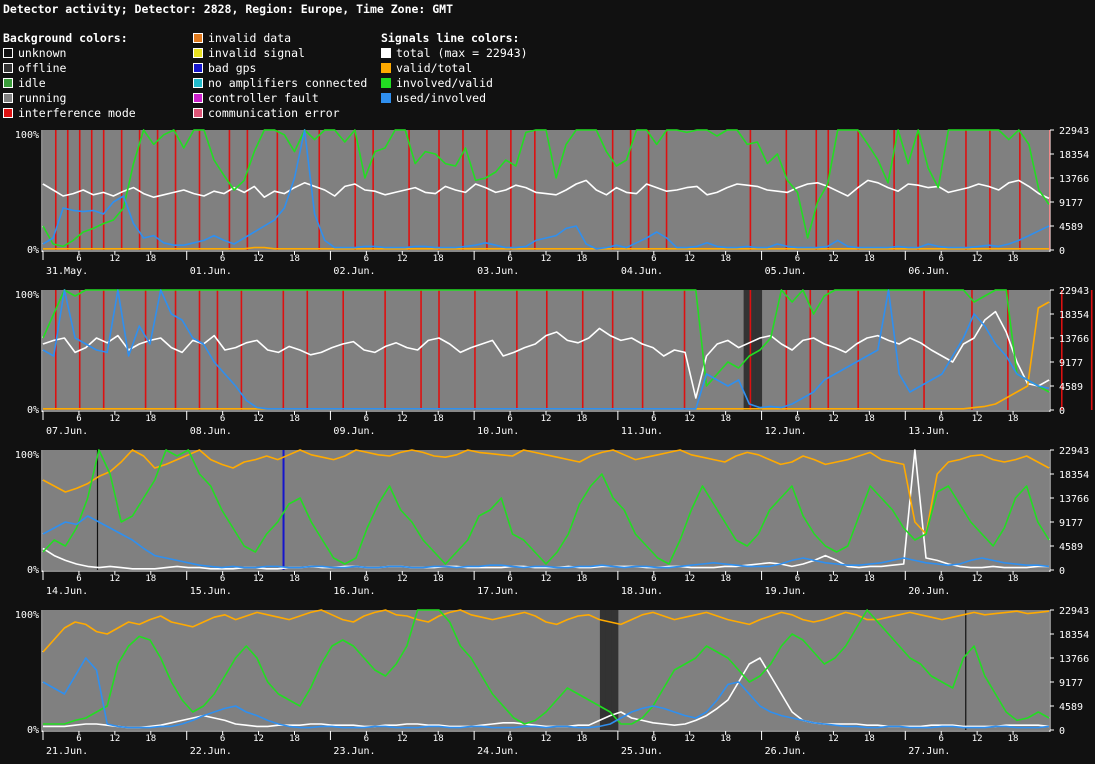  Describe the element at coordinates (786, 431) in the screenshot. I see `day-label: 12.Jun.` at that location.